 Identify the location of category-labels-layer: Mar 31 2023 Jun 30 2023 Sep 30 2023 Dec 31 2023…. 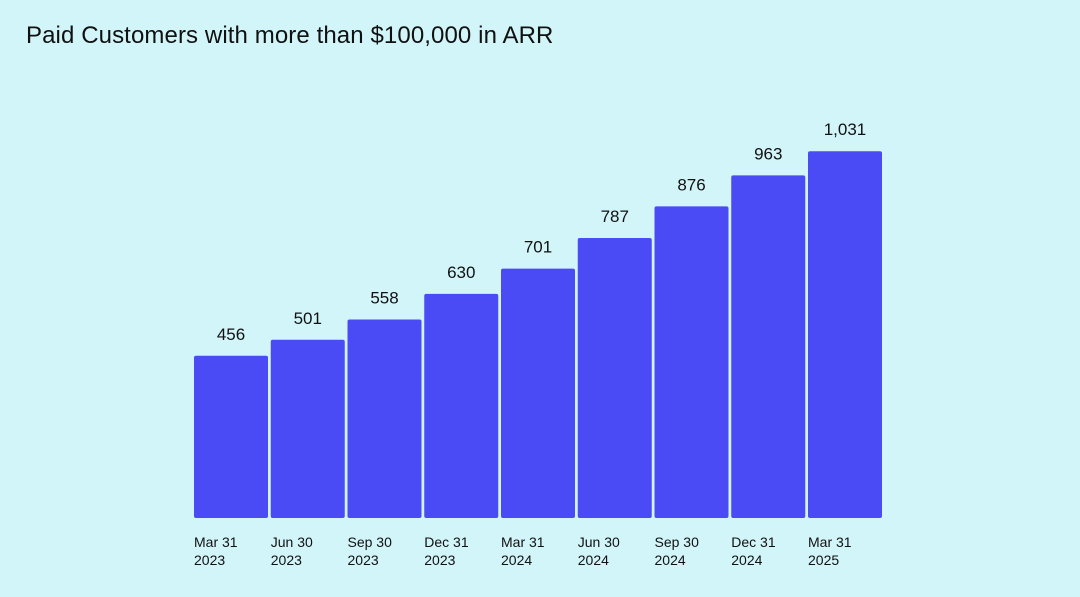
(523, 551).